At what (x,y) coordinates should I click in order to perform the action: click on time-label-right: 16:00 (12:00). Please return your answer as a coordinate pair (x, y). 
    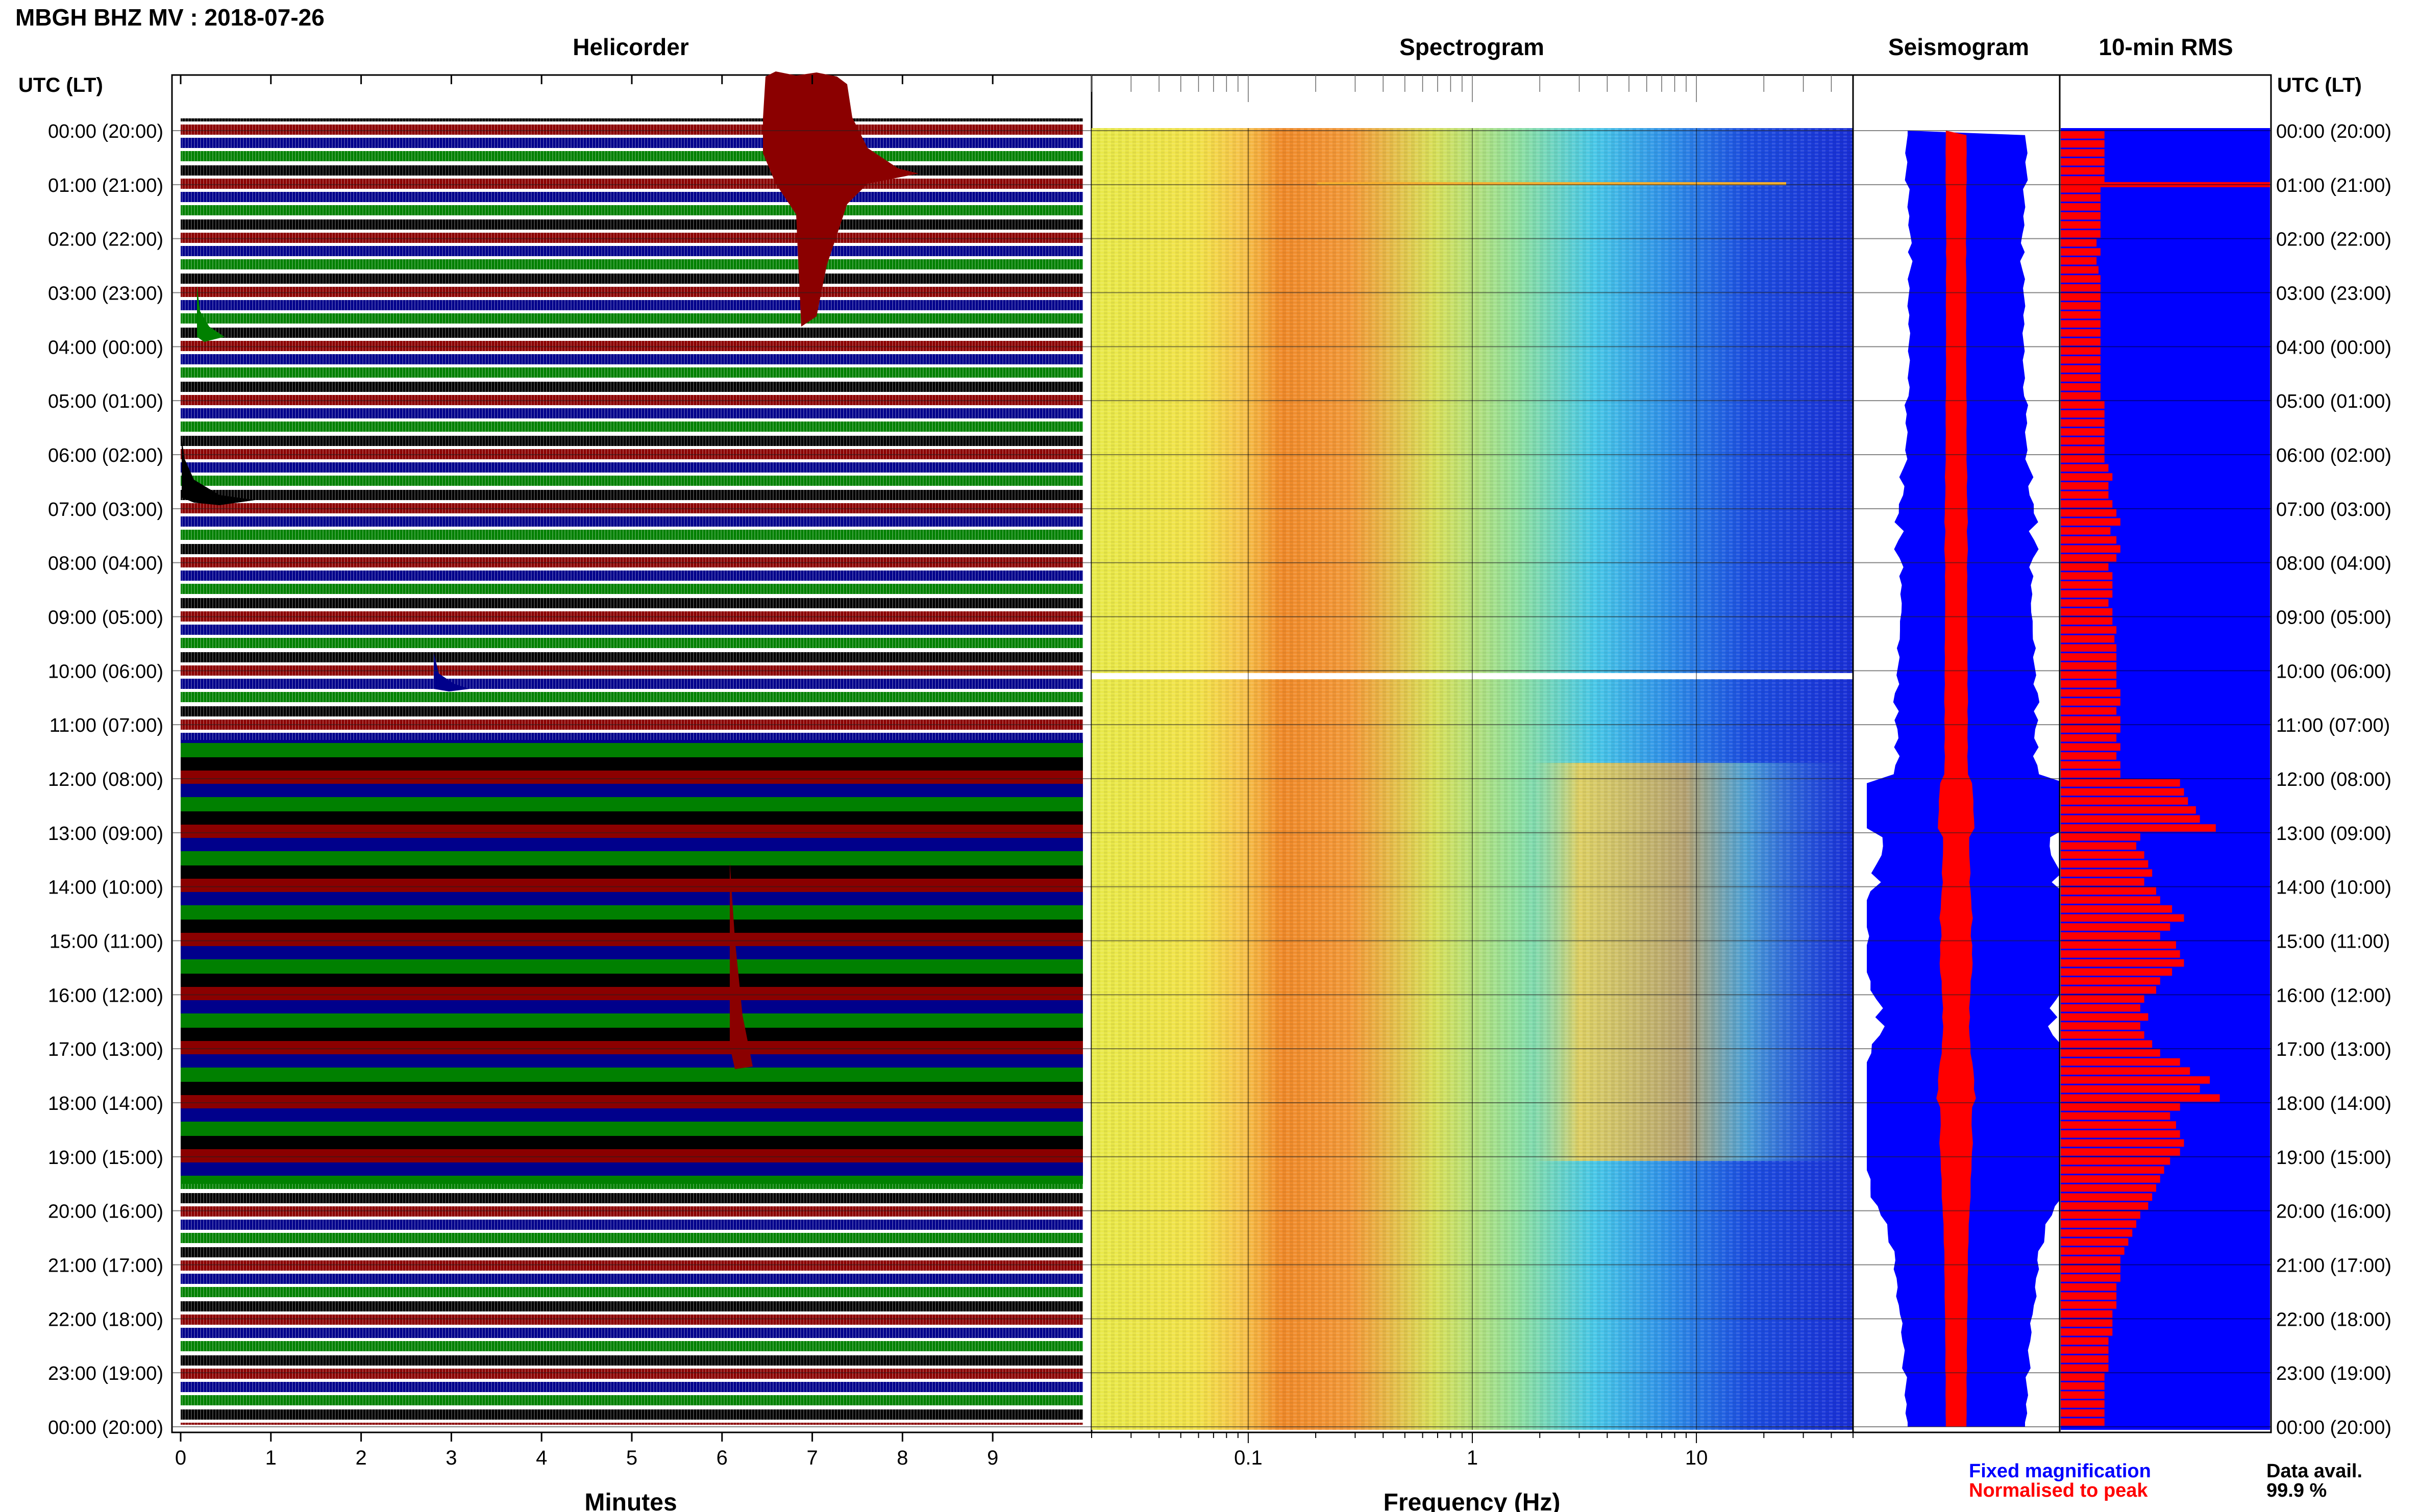
    Looking at the image, I should click on (2333, 995).